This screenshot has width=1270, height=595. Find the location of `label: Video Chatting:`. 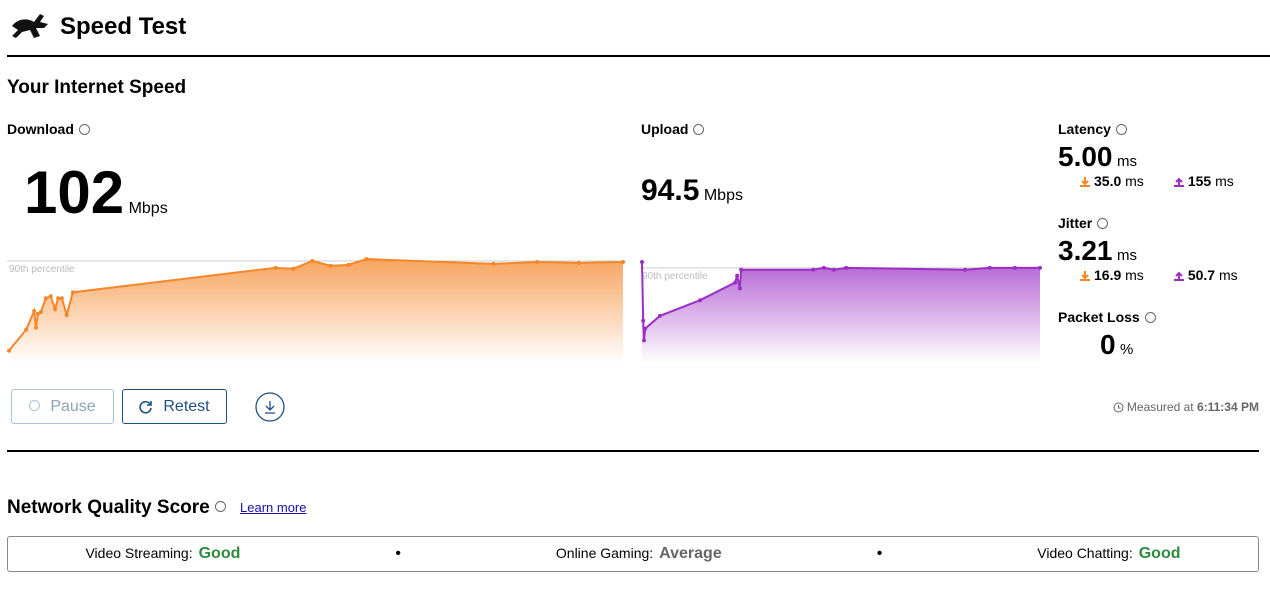

label: Video Chatting: is located at coordinates (1085, 553).